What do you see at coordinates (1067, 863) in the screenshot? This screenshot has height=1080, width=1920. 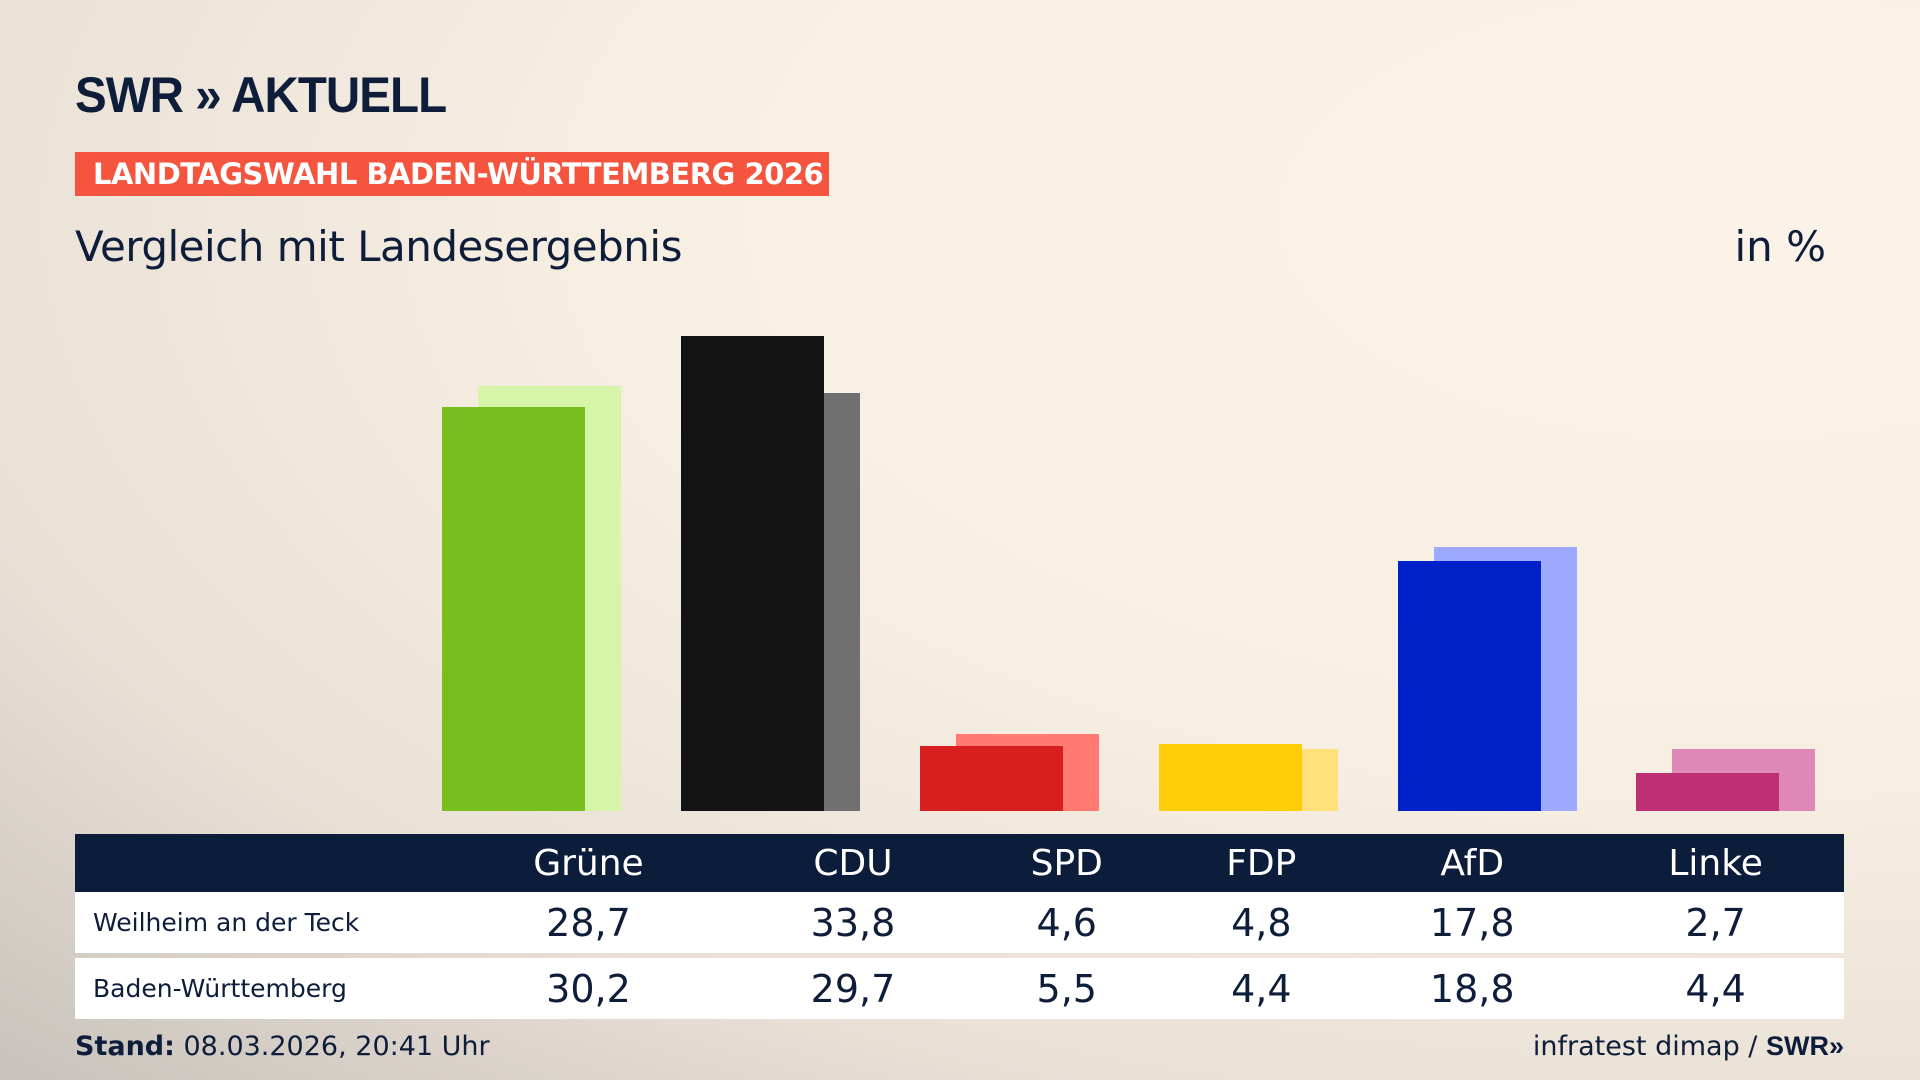 I see `column-header: SPD` at bounding box center [1067, 863].